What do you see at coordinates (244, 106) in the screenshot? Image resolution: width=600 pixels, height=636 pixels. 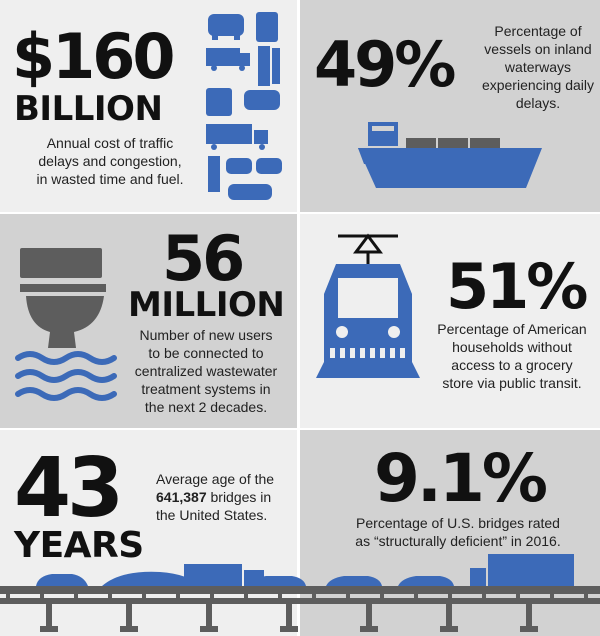 I see `vehicles-icon` at bounding box center [244, 106].